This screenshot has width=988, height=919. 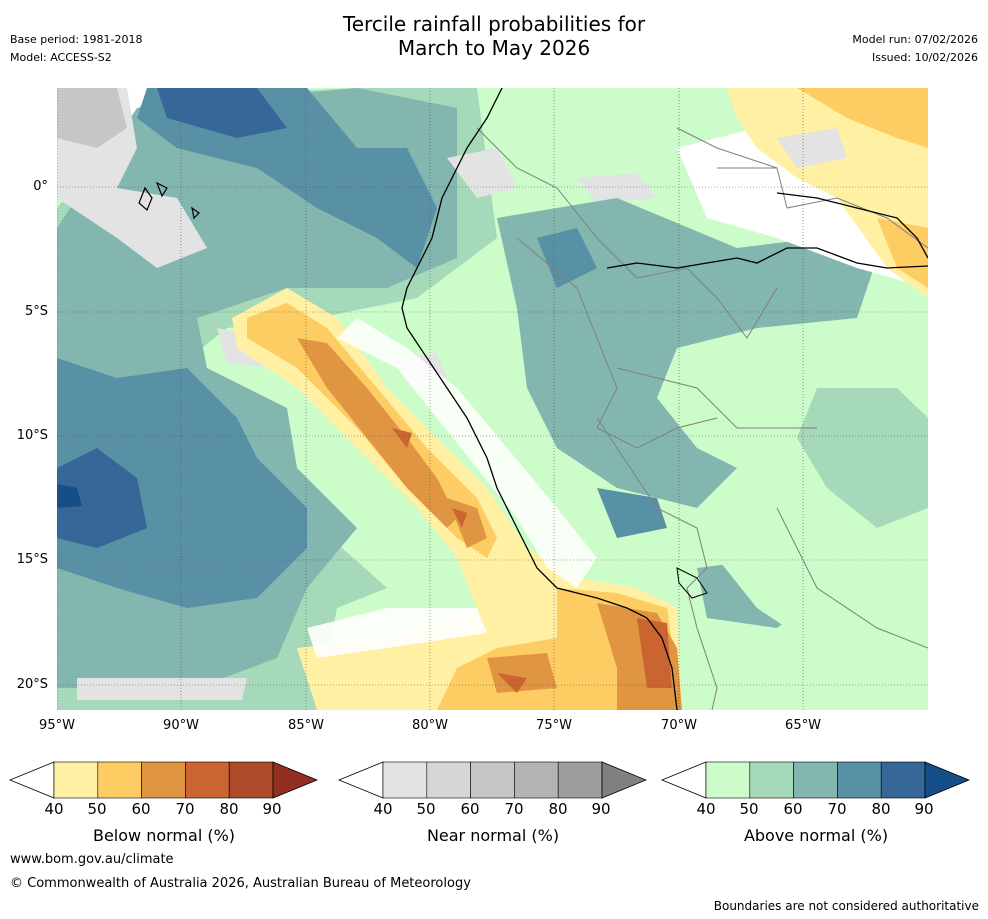 What do you see at coordinates (816, 835) in the screenshot?
I see `colorbar-above-label: Above normal (%)` at bounding box center [816, 835].